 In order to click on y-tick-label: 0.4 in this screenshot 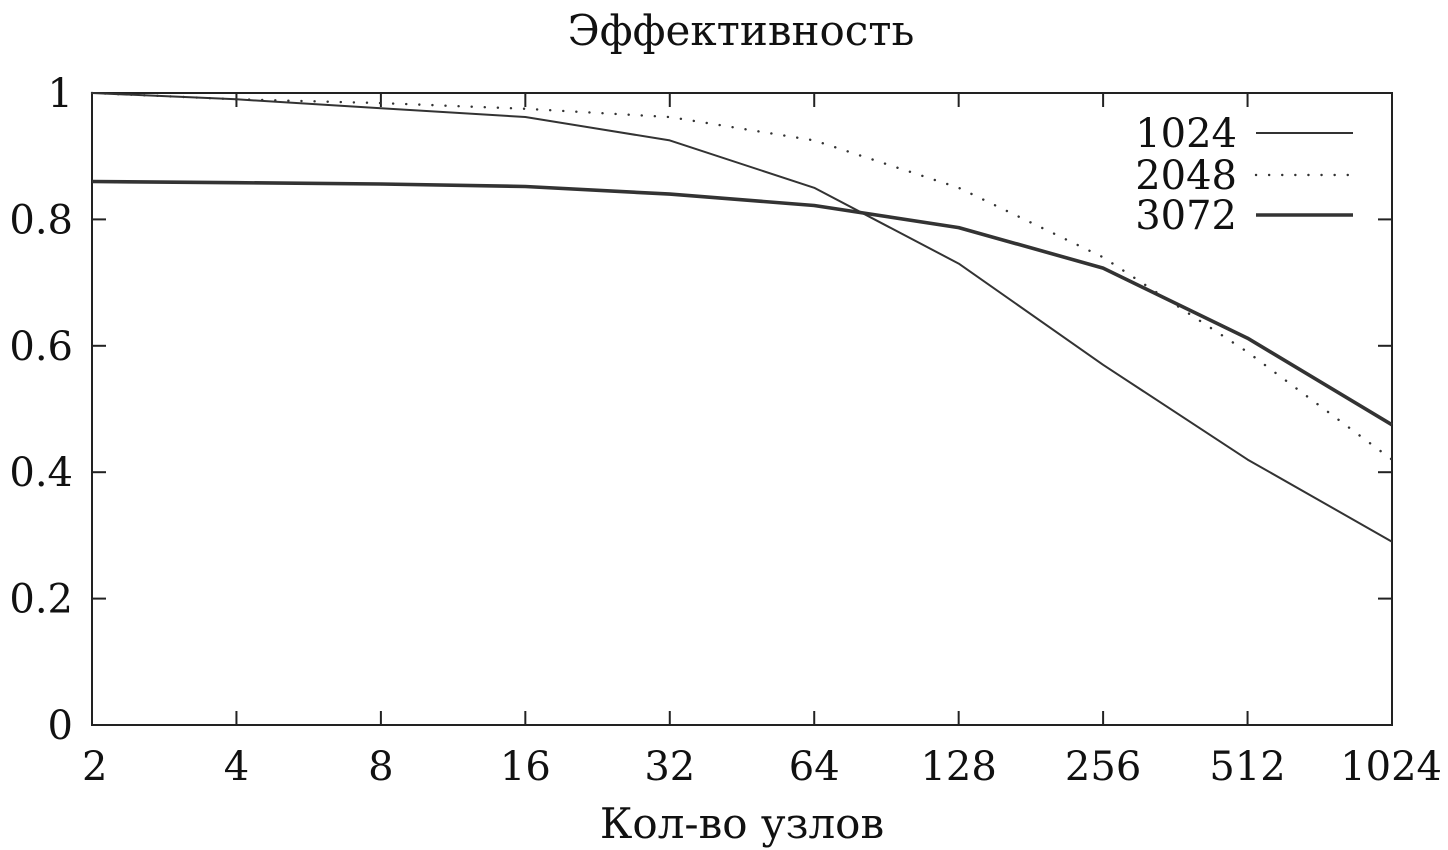, I will do `click(41, 473)`.